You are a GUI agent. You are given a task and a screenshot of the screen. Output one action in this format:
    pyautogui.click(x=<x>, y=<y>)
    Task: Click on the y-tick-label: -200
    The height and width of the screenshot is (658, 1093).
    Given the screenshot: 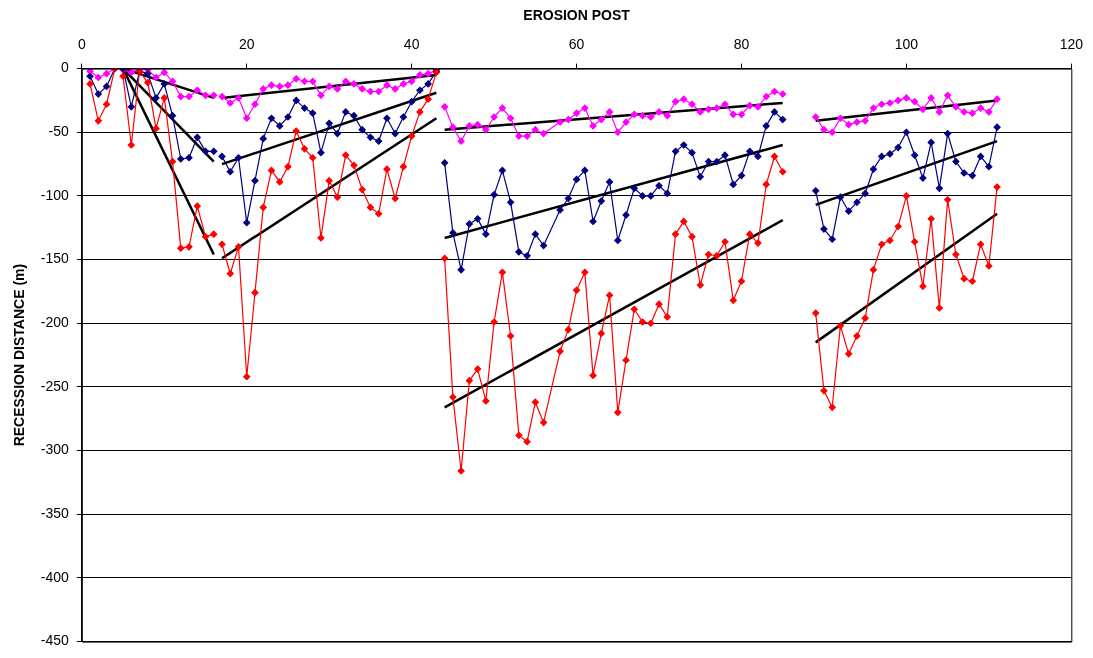 What is the action you would take?
    pyautogui.click(x=55, y=322)
    